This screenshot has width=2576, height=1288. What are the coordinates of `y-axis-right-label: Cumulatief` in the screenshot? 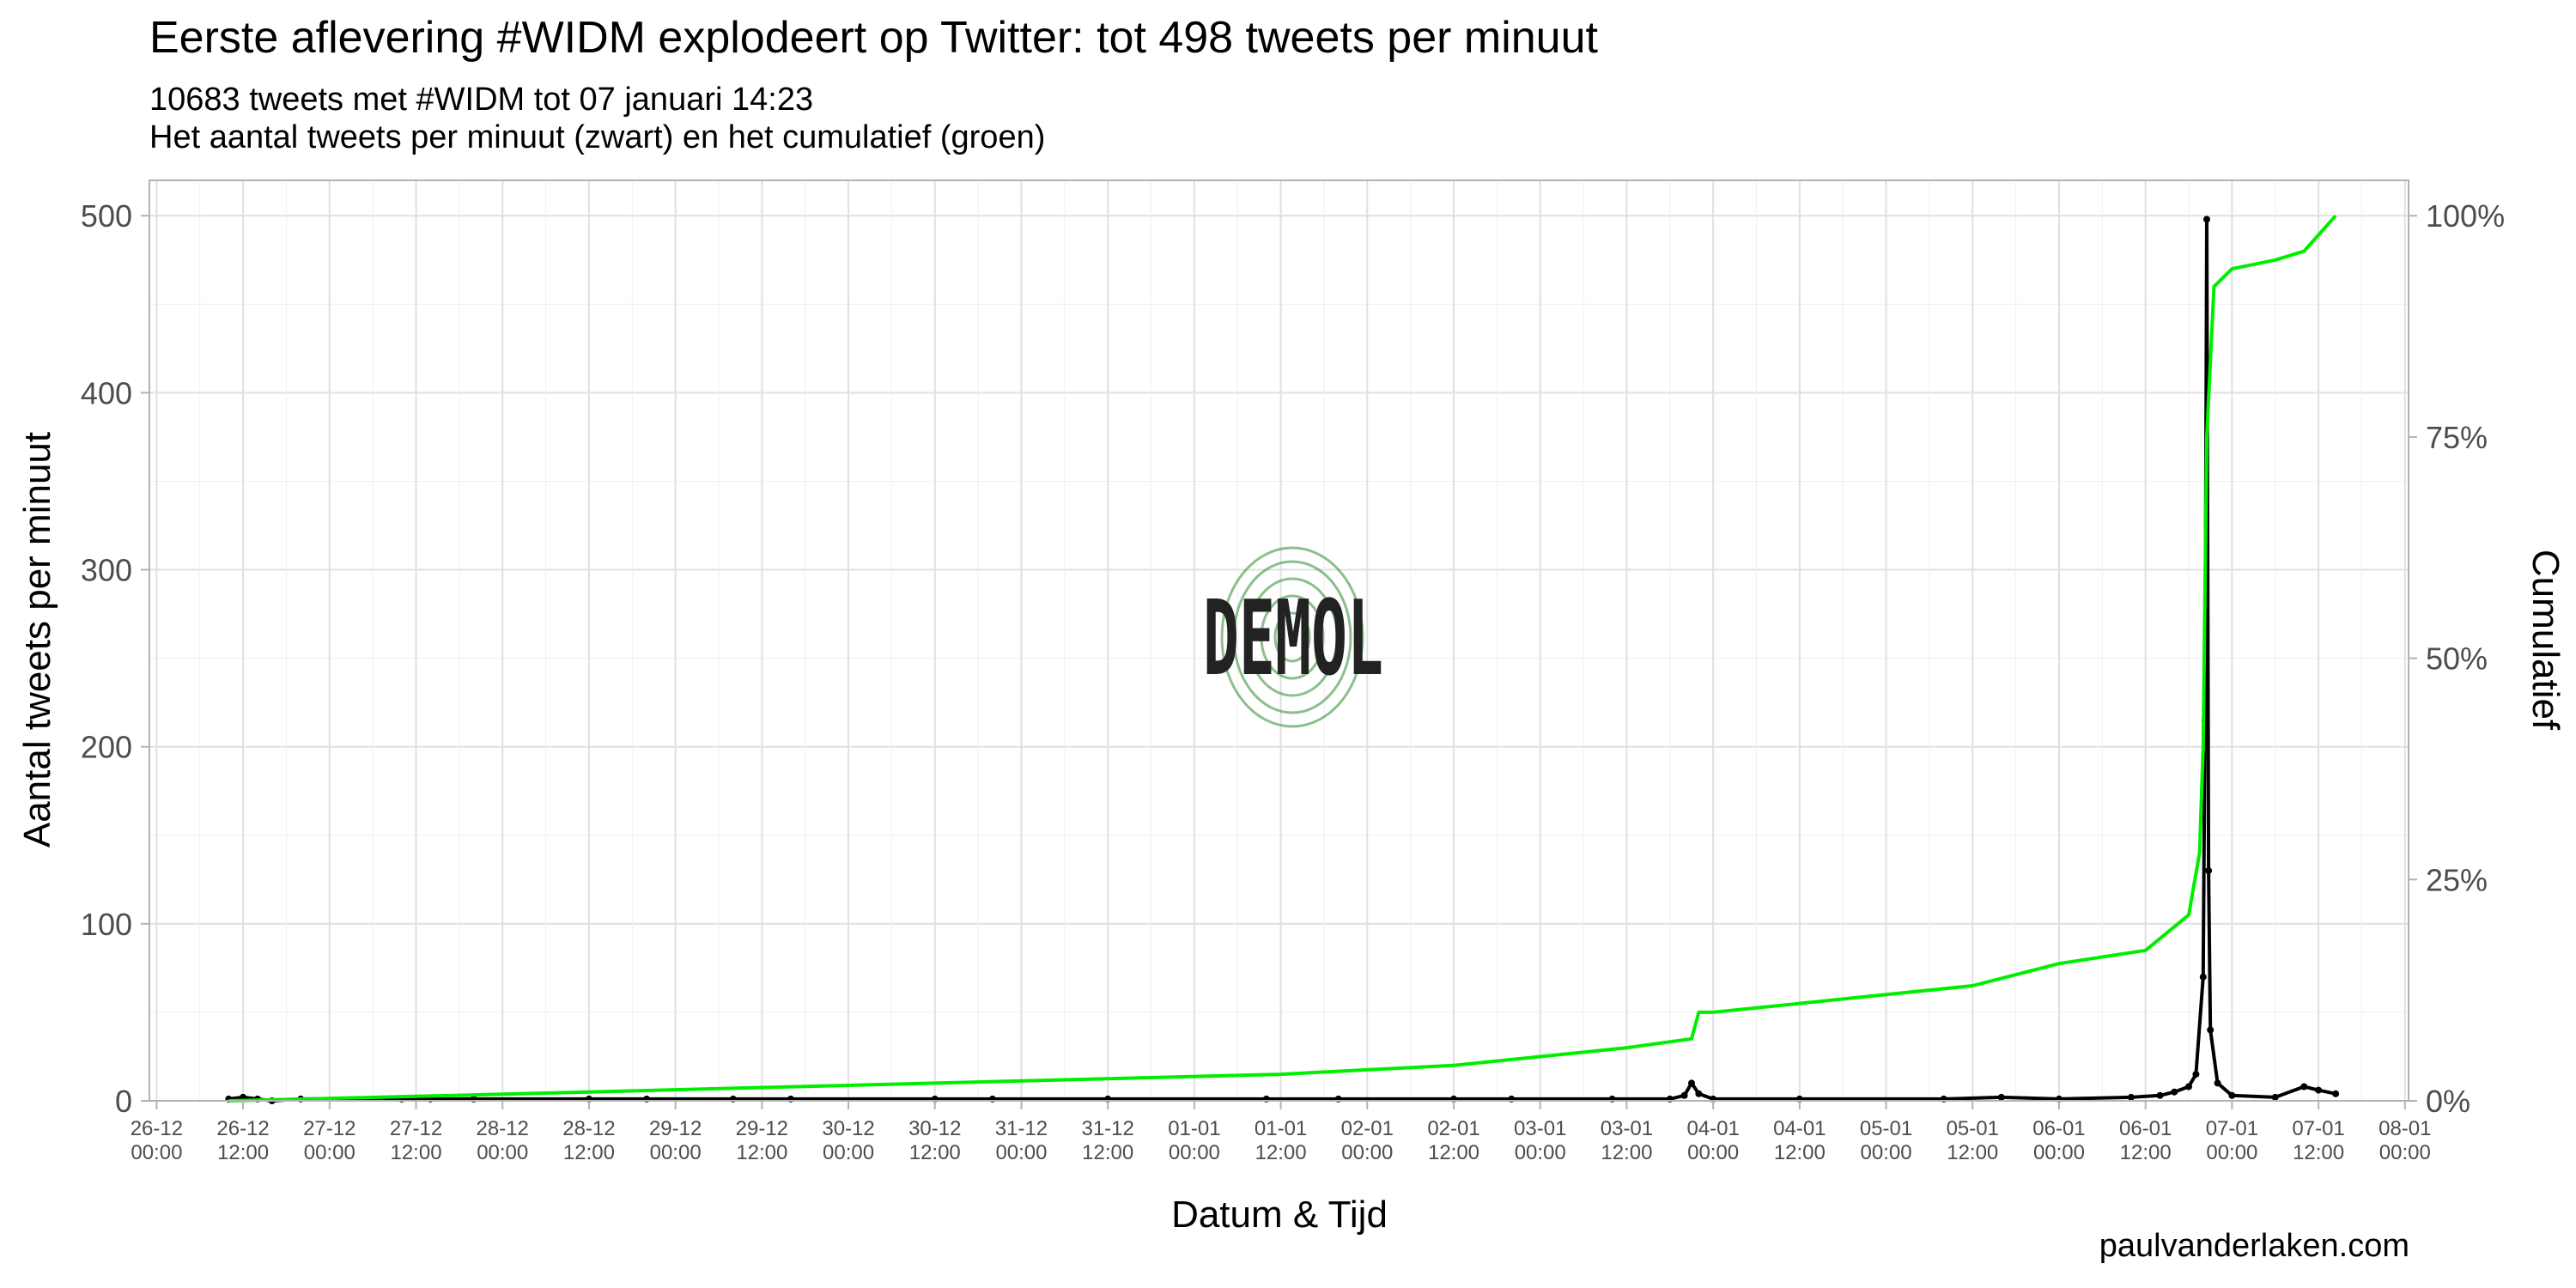 It's located at (2545, 640).